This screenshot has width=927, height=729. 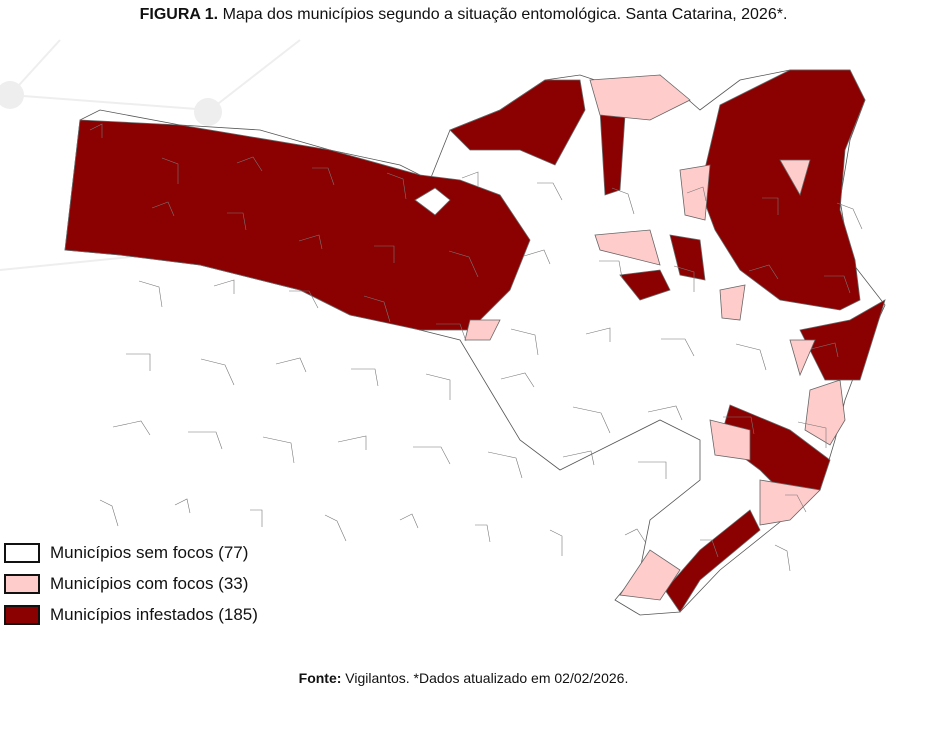 I want to click on source-label: Fonte:, so click(x=320, y=678).